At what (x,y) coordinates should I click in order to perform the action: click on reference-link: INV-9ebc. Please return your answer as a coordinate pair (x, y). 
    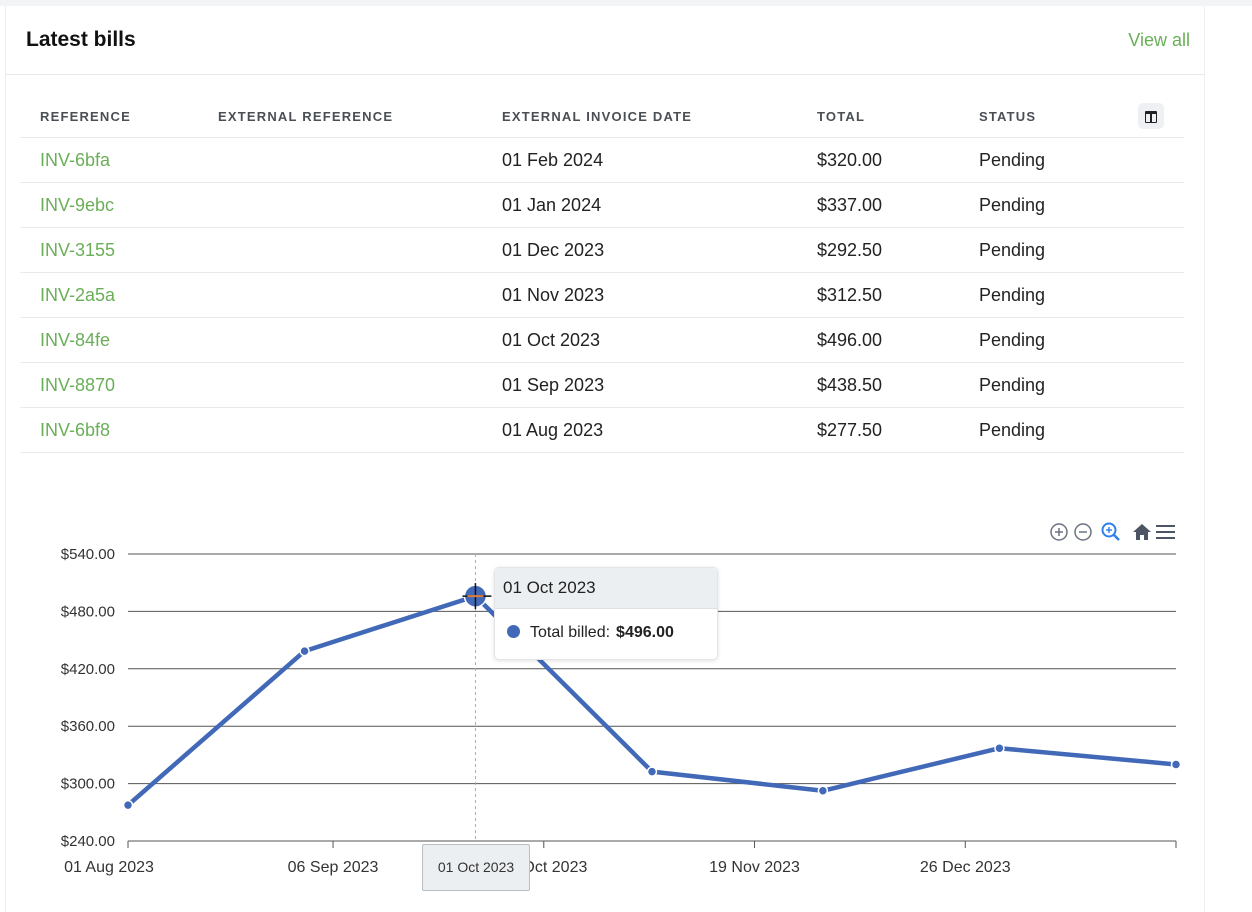
    Looking at the image, I should click on (109, 205).